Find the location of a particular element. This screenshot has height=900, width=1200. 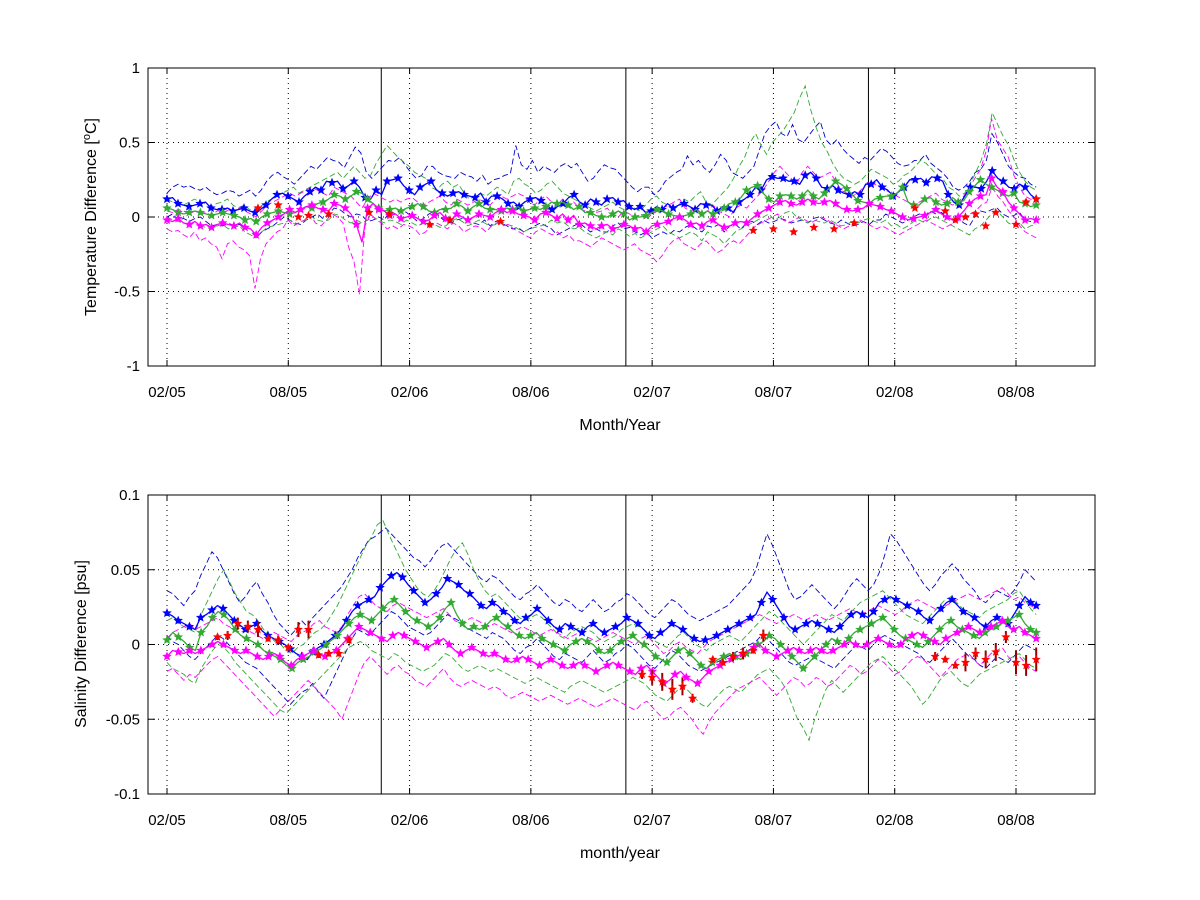

salinity-reference-point is located at coordinates (763, 635).